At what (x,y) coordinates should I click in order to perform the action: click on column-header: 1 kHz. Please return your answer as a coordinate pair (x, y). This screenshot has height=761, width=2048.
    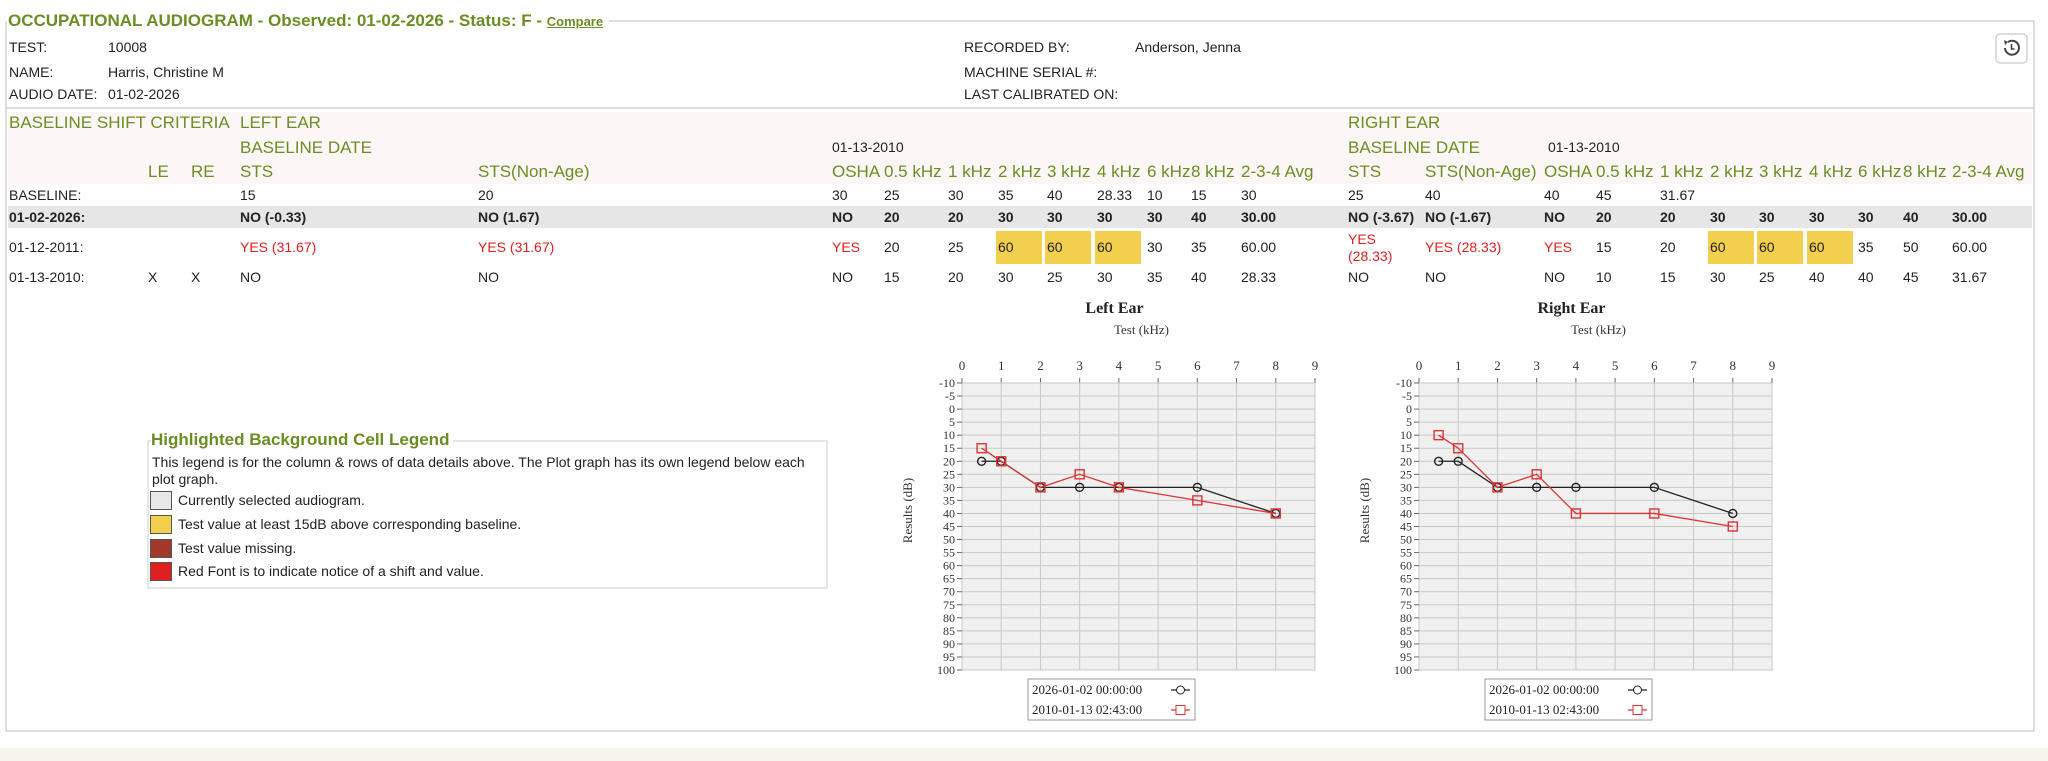
    Looking at the image, I should click on (1682, 171).